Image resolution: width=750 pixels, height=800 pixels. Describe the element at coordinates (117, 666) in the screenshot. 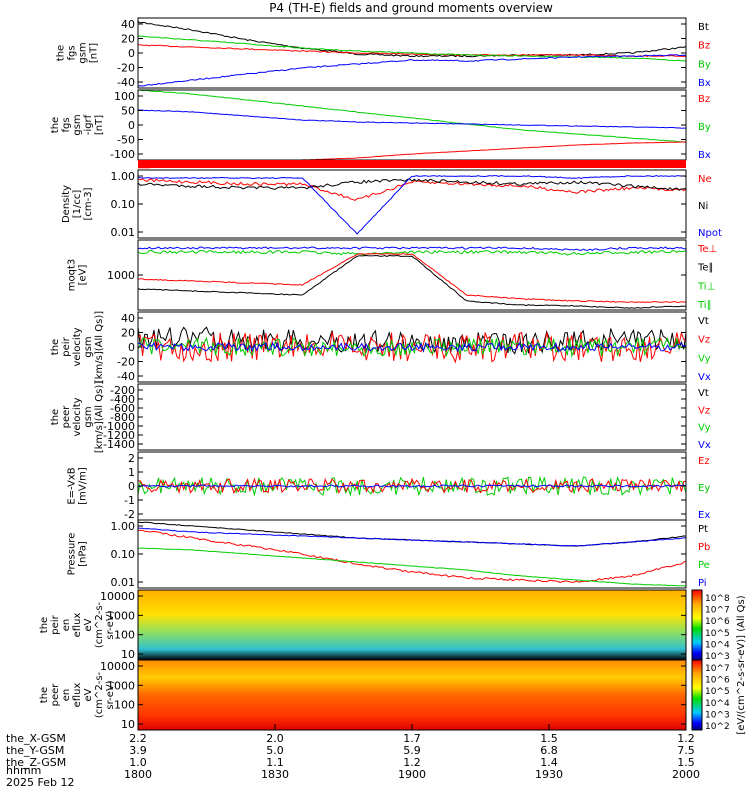

I see `ytick-label: 10000` at that location.